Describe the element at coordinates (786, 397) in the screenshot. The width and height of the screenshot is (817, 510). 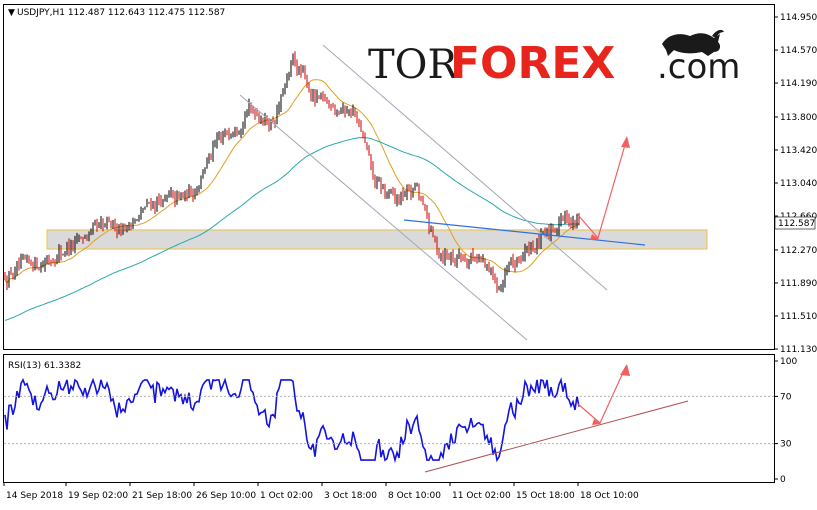
I see `rsi-y-tick-label: 70` at that location.